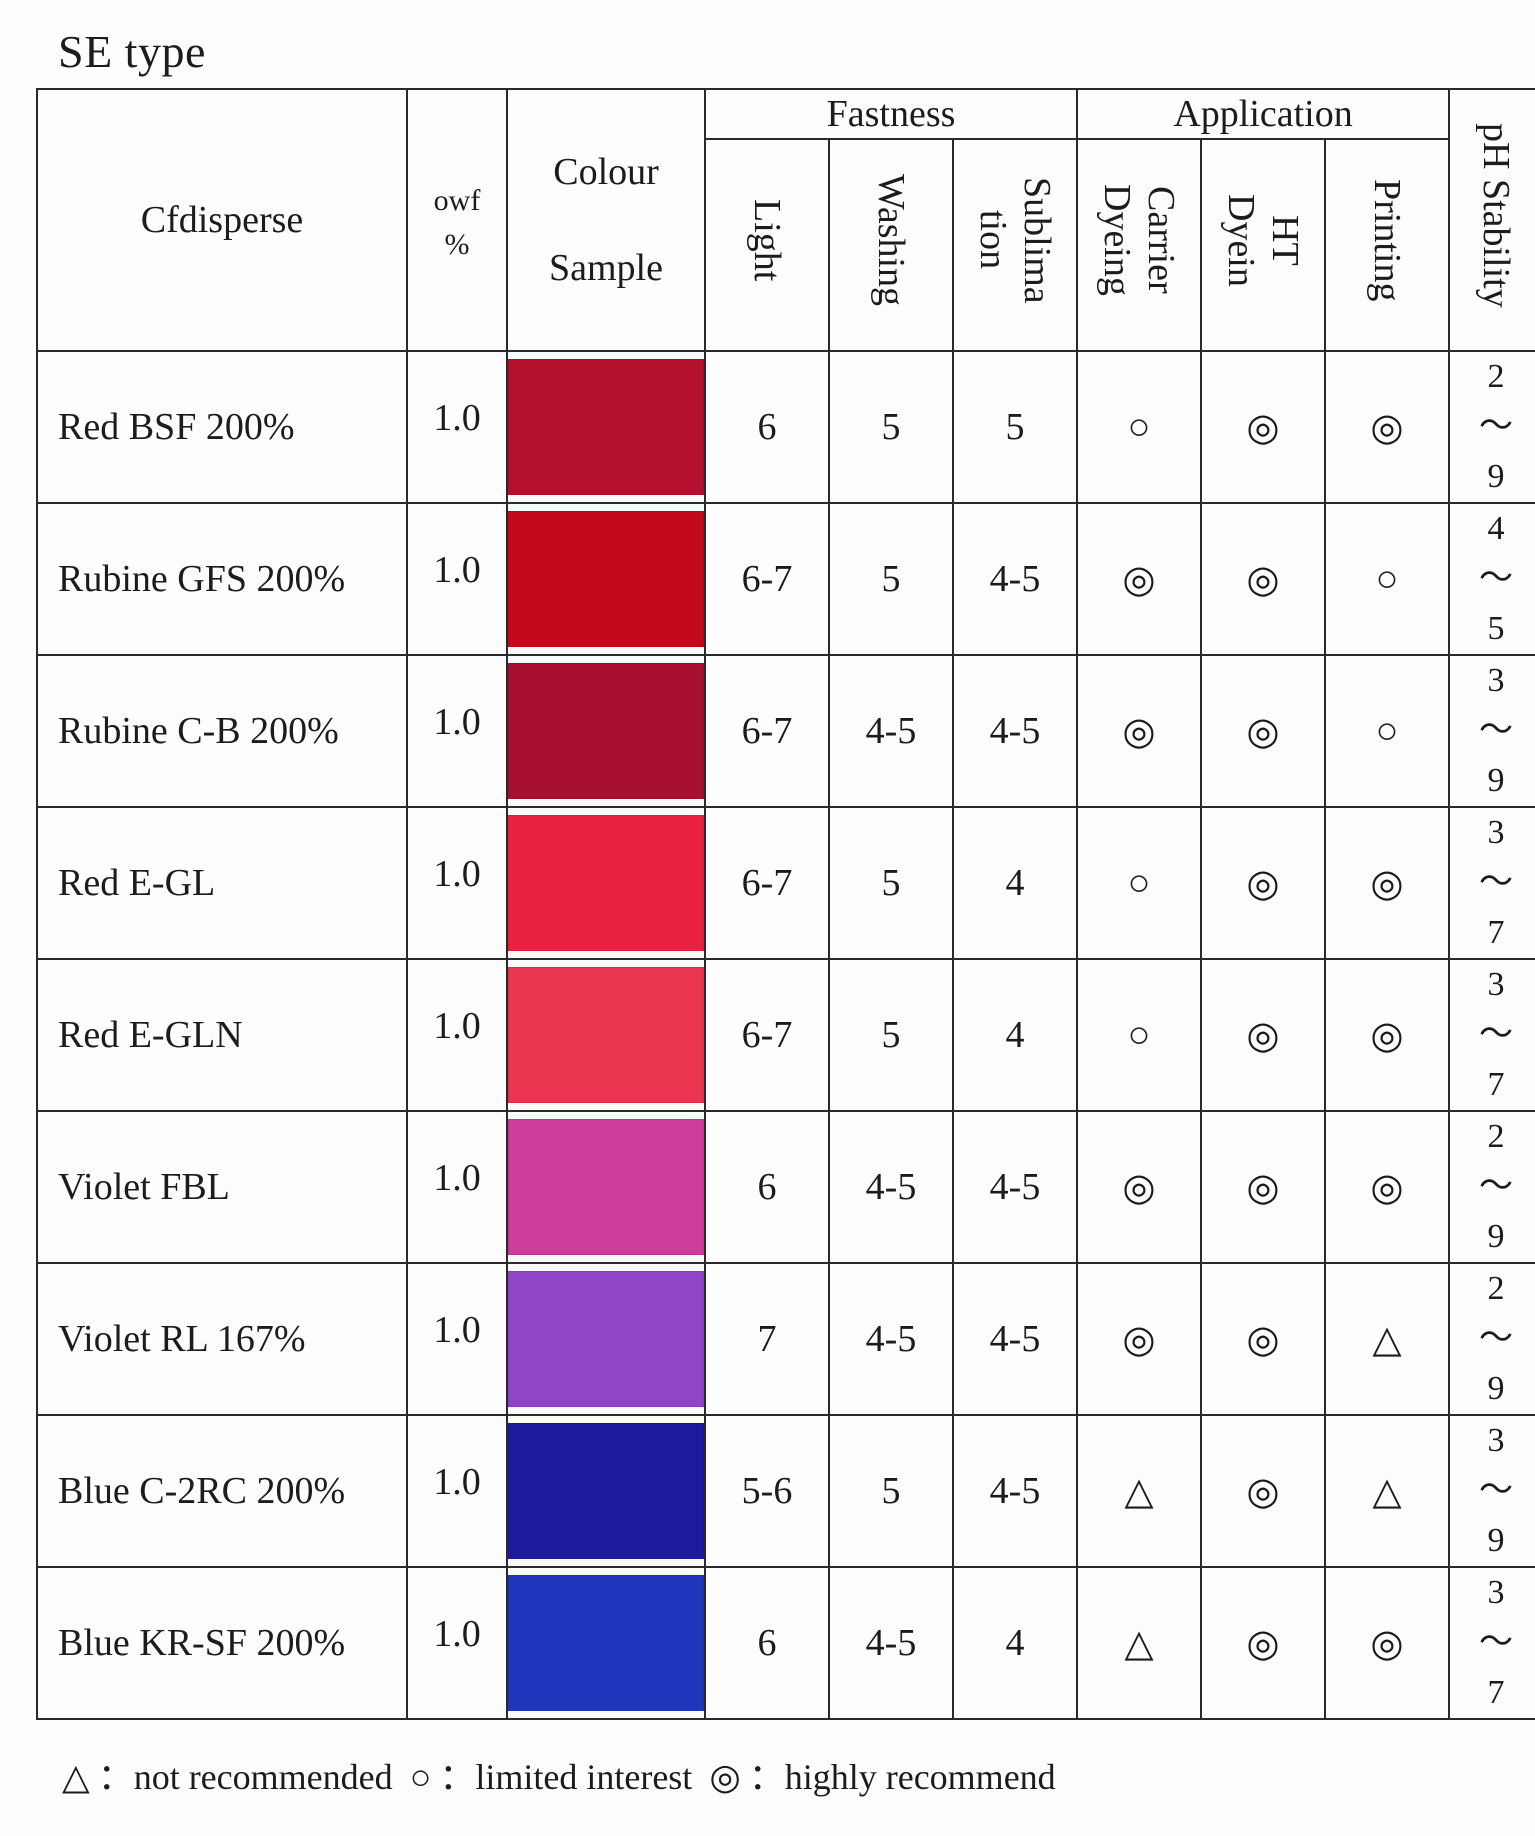 The image size is (1535, 1836). I want to click on table-row: Red BSF 200% 1.0 6 5 5 ○ ◎ ◎ 2 ～ 9, so click(785, 427).